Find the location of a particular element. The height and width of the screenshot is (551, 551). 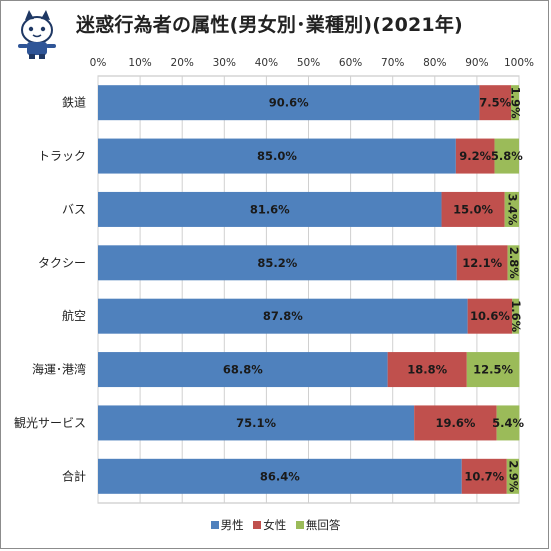

legend-item-female: 女性 is located at coordinates (269, 525).